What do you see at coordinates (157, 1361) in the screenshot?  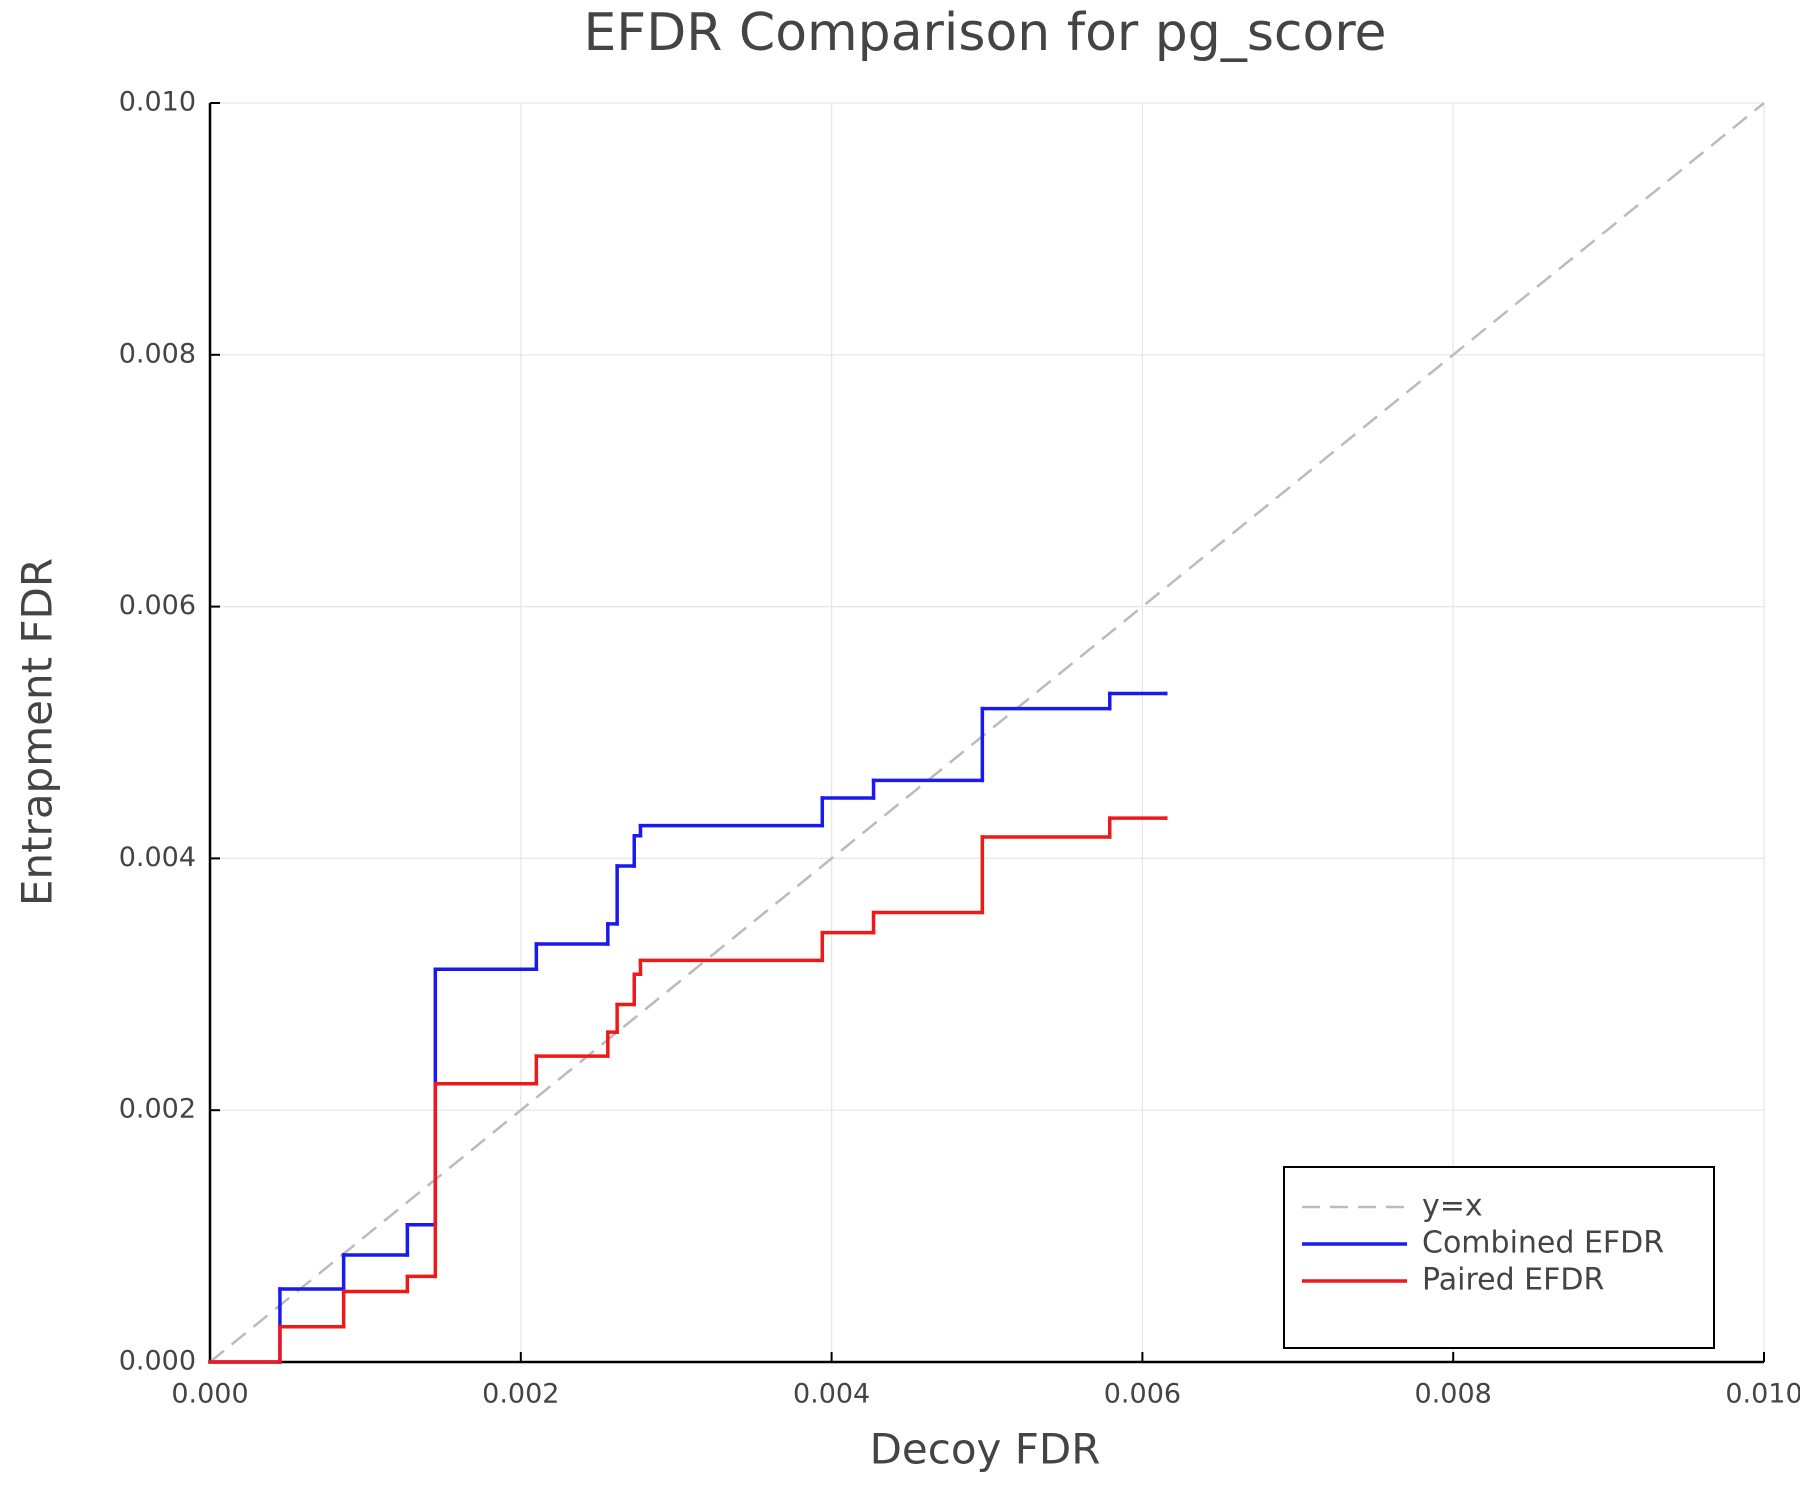 I see `y-tick-label: 0.000` at bounding box center [157, 1361].